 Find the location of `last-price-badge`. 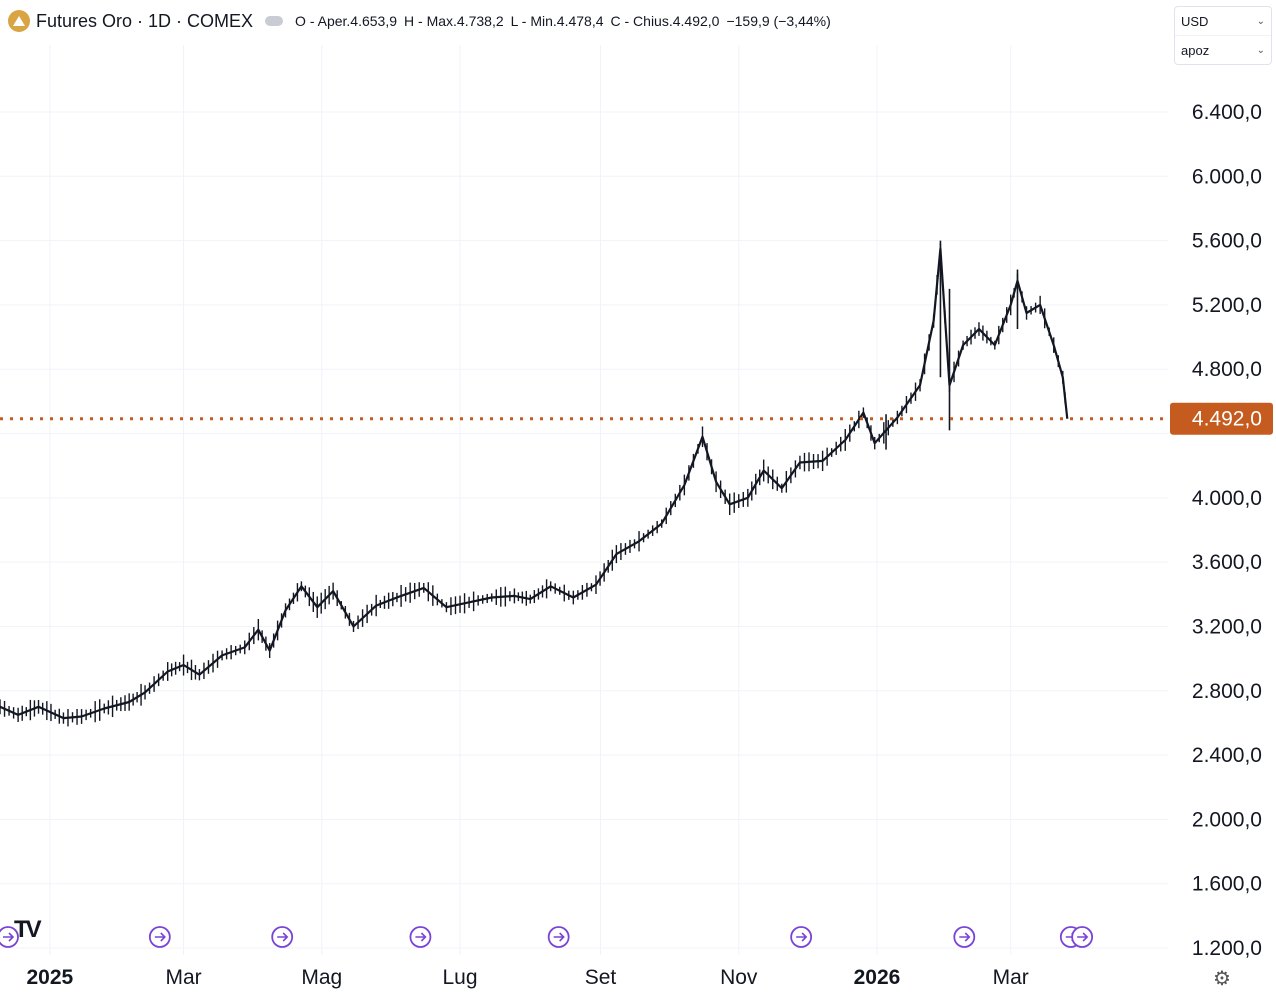

last-price-badge is located at coordinates (1221, 418).